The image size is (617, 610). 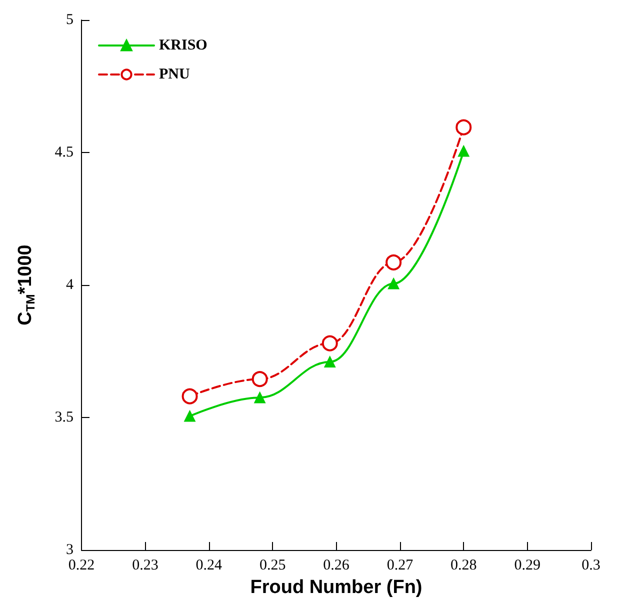 What do you see at coordinates (145, 566) in the screenshot?
I see `x-tick-label: 0.23` at bounding box center [145, 566].